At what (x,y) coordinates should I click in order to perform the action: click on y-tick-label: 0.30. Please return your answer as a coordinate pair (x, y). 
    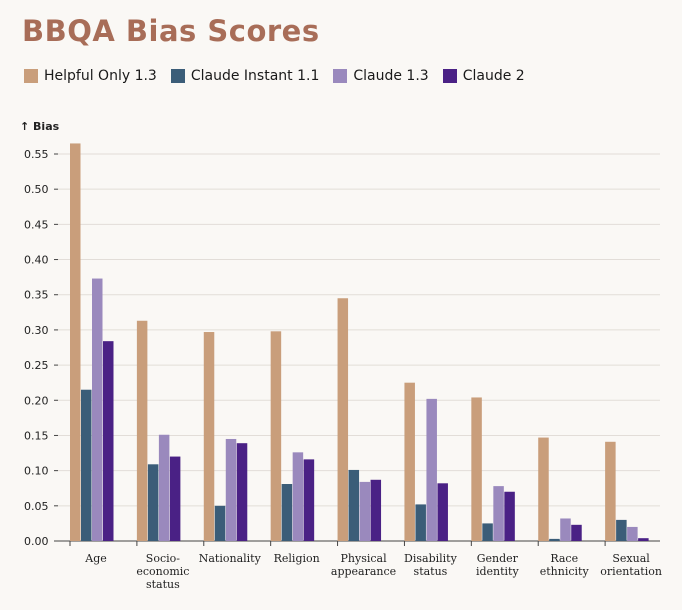
    Looking at the image, I should click on (36, 330).